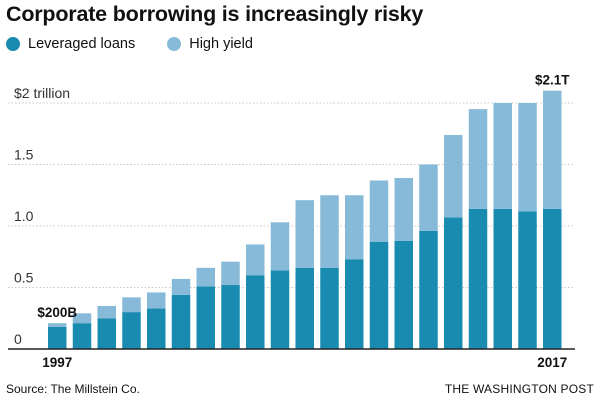  Describe the element at coordinates (552, 80) in the screenshot. I see `bar-annotation: $2.1T` at that location.